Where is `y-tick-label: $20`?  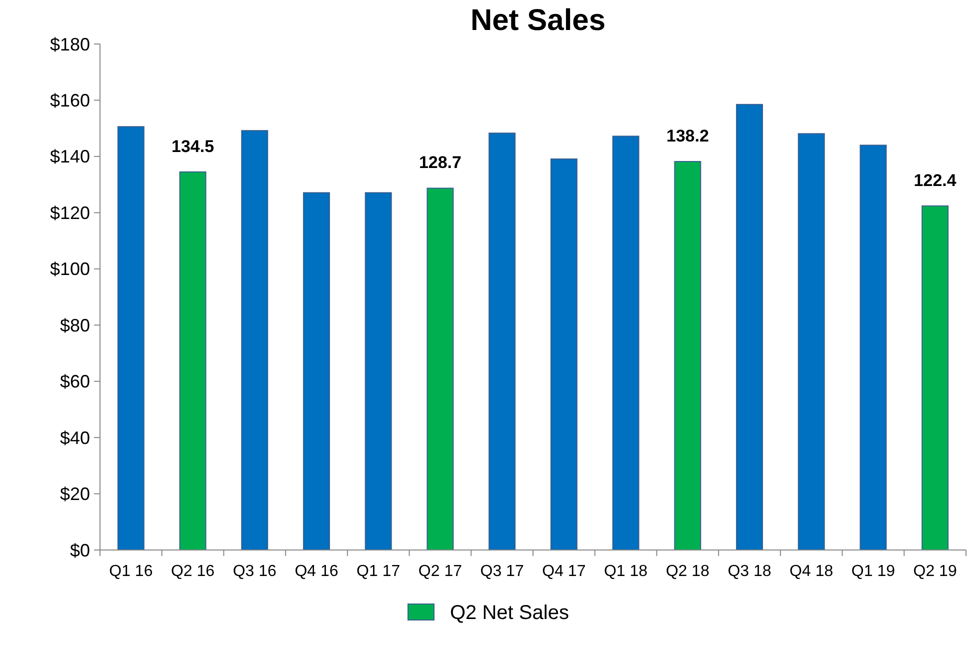
y-tick-label: $20 is located at coordinates (75, 494).